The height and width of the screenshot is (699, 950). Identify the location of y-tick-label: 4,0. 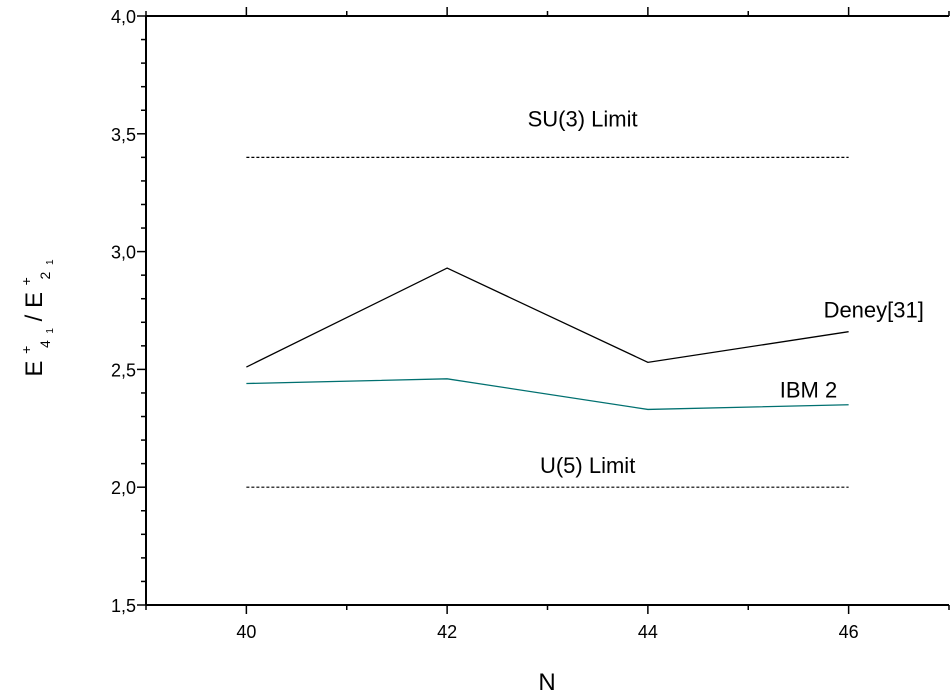
(123, 17).